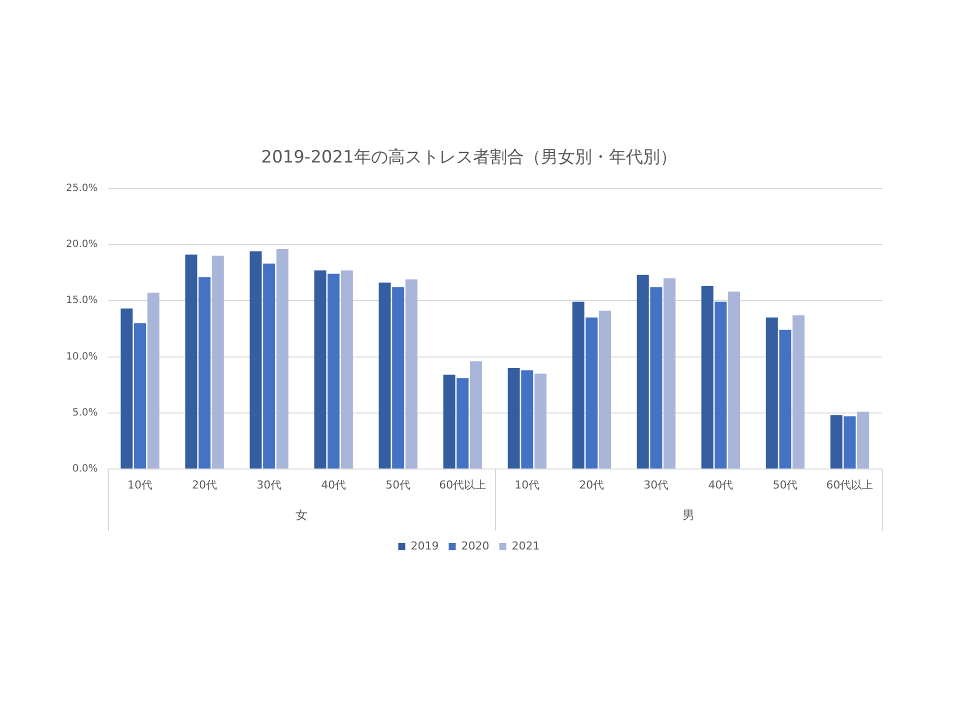 This screenshot has width=960, height=720. What do you see at coordinates (82, 356) in the screenshot?
I see `y-tick-label: 10.0%` at bounding box center [82, 356].